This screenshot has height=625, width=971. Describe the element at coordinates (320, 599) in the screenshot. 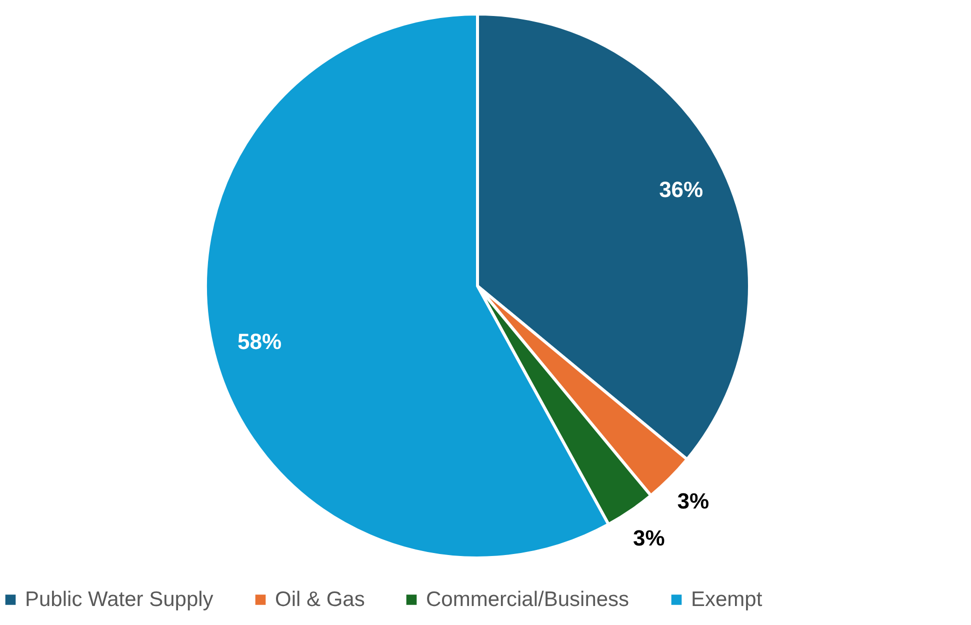

I see `legend-label: Oil & Gas` at that location.